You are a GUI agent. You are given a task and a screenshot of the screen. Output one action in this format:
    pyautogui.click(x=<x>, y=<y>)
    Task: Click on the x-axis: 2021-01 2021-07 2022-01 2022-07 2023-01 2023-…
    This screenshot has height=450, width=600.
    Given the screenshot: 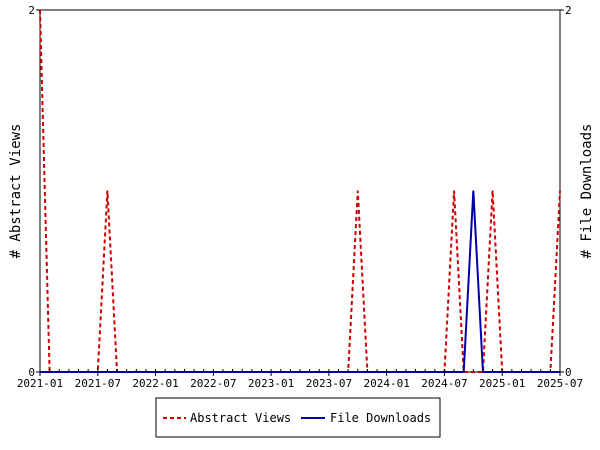 What is the action you would take?
    pyautogui.click(x=300, y=379)
    